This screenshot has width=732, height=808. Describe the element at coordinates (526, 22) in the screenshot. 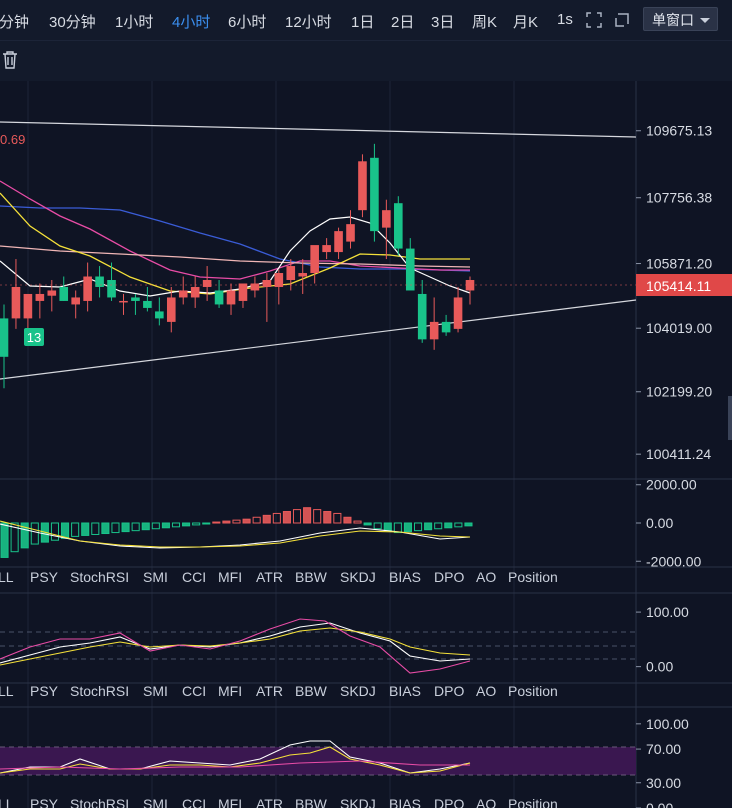

I see `tf-month: 月K` at that location.